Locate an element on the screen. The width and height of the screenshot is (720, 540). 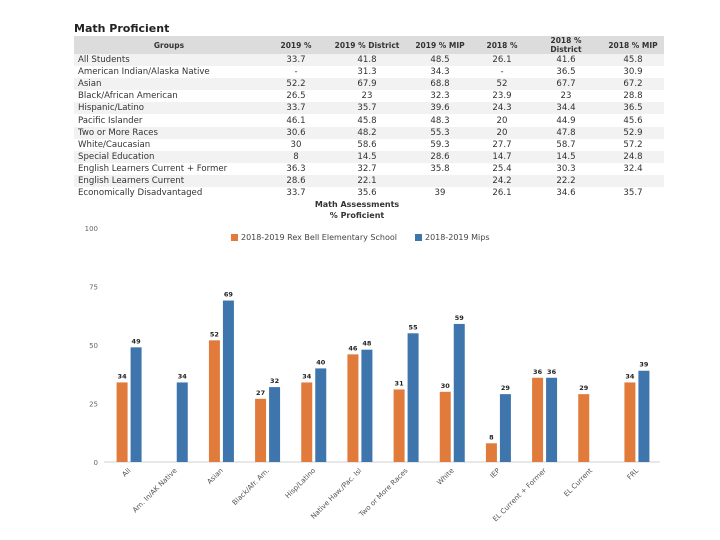
table-cell-value: 57.2 is located at coordinates (633, 144).